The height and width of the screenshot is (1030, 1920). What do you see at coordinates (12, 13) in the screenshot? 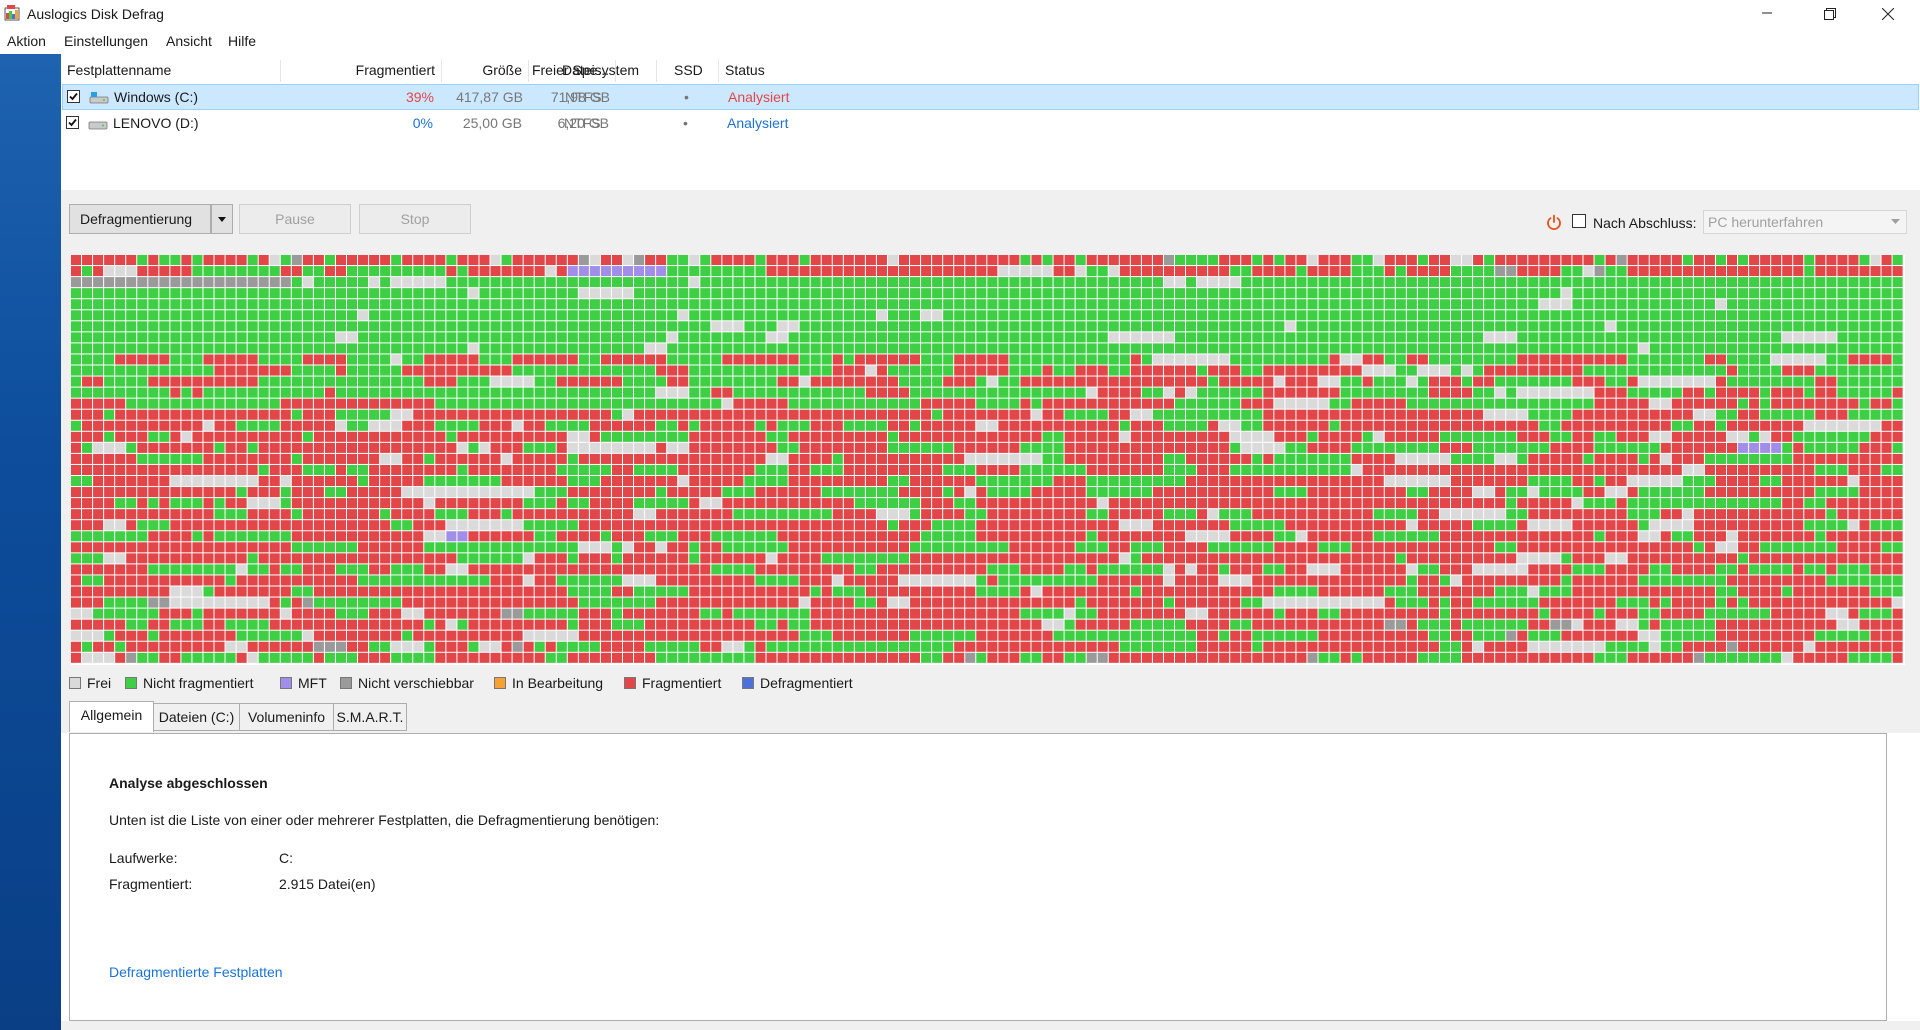
I see `app-icon` at bounding box center [12, 13].